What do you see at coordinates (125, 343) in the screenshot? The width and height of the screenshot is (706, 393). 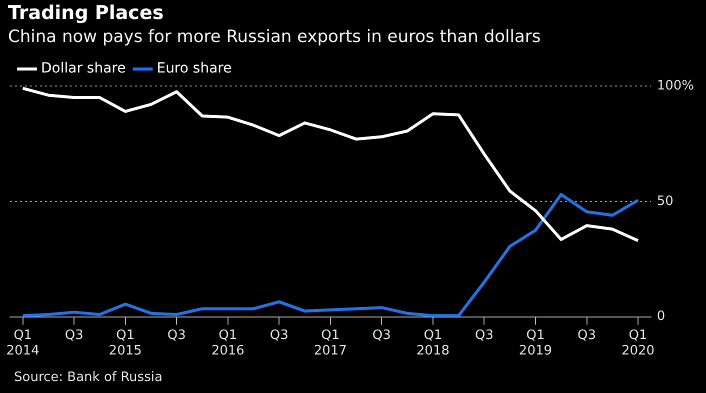 I see `x-tick-label: Q1 2015` at bounding box center [125, 343].